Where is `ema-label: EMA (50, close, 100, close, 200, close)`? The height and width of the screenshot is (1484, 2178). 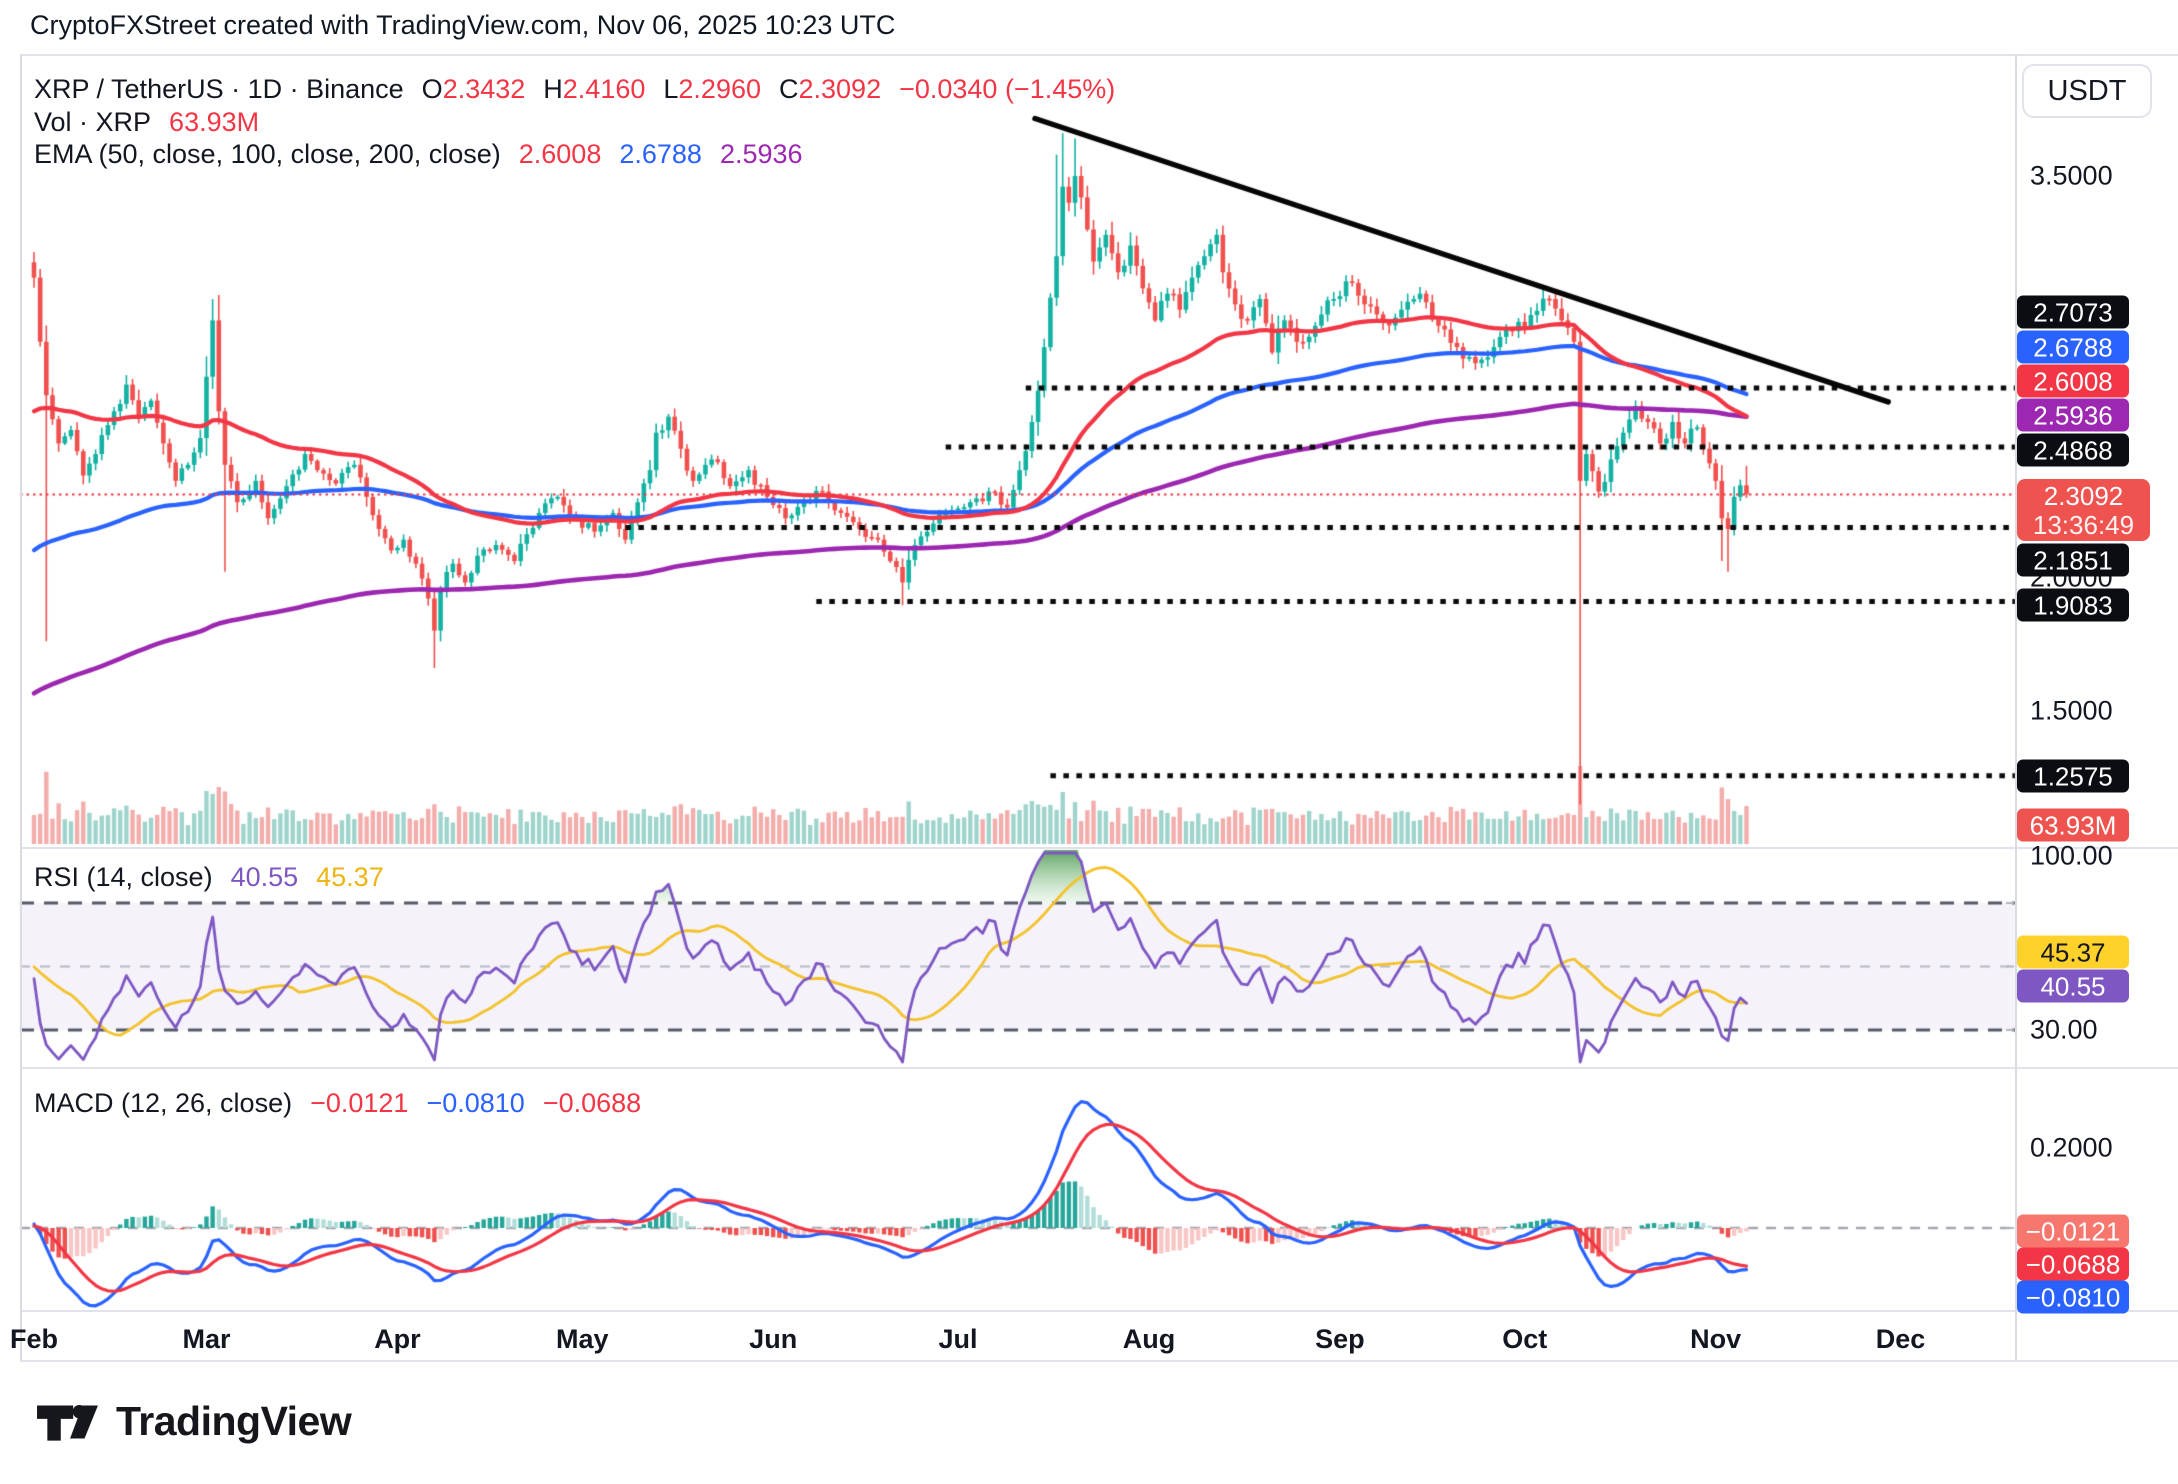 ema-label: EMA (50, close, 100, close, 200, close) is located at coordinates (267, 154).